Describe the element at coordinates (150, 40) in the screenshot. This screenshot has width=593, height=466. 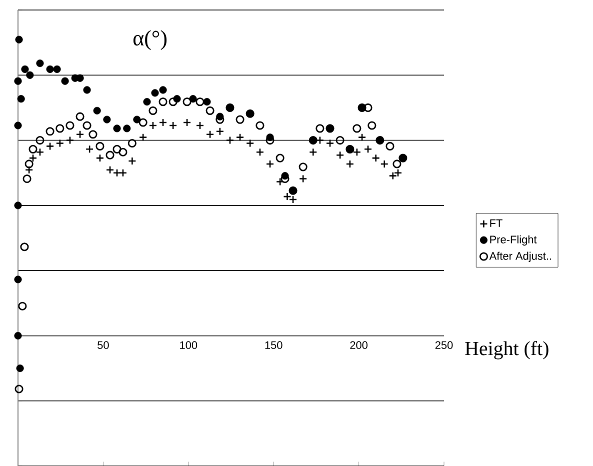
I see `y-axis-title: α(°)` at that location.